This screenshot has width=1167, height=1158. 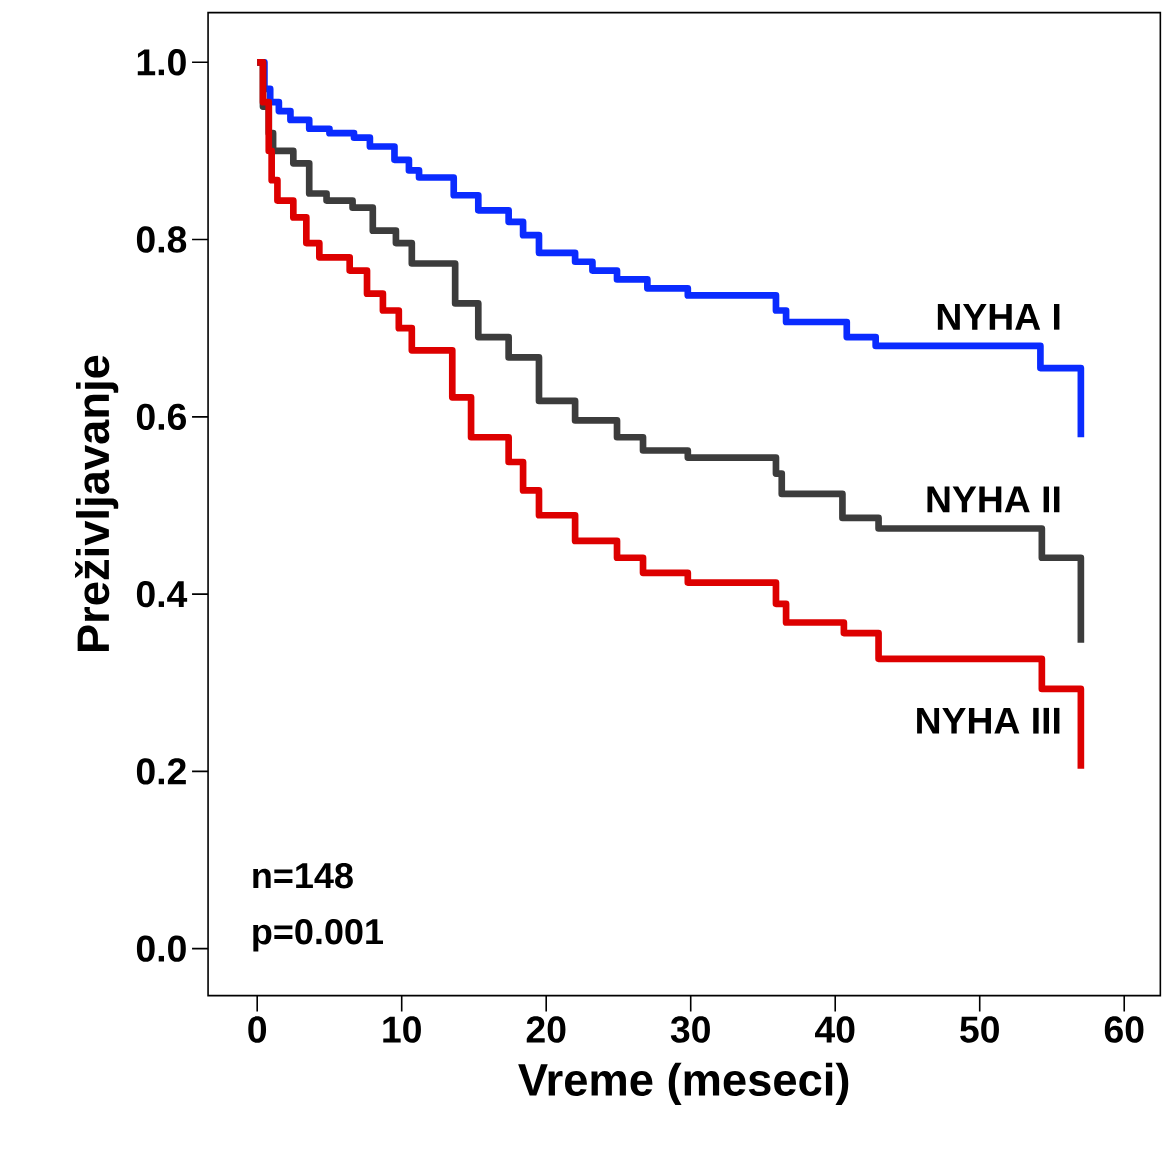 What do you see at coordinates (161, 771) in the screenshot?
I see `y-tick-label: 0.2` at bounding box center [161, 771].